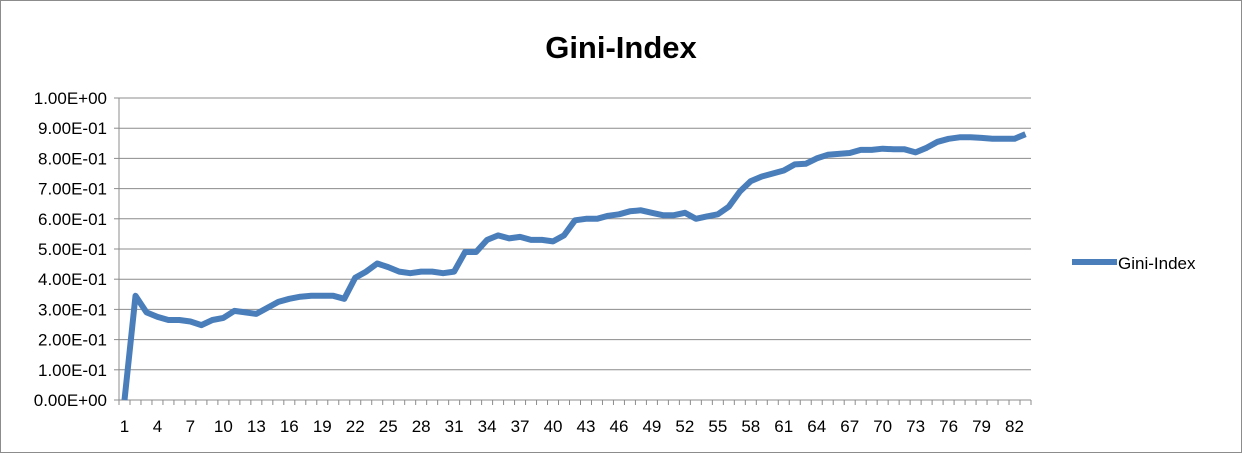  Describe the element at coordinates (190, 426) in the screenshot. I see `x-tick-label: 7` at that location.